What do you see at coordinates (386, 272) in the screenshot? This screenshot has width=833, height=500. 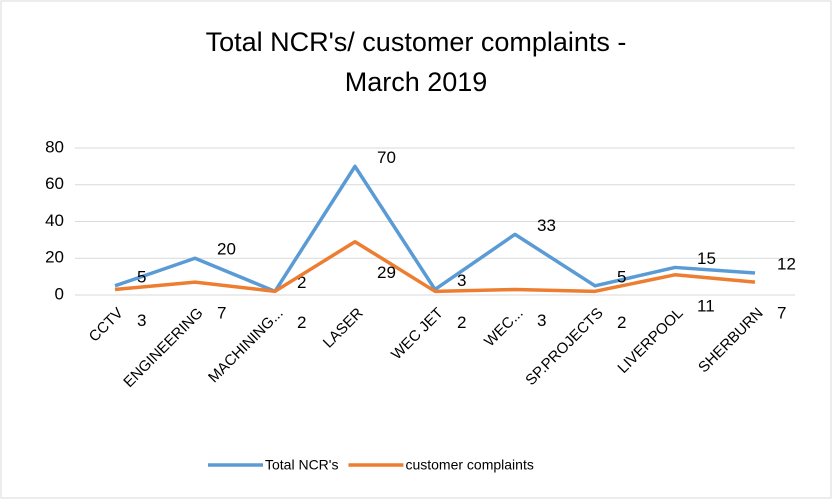 I see `data-label: 29` at bounding box center [386, 272].